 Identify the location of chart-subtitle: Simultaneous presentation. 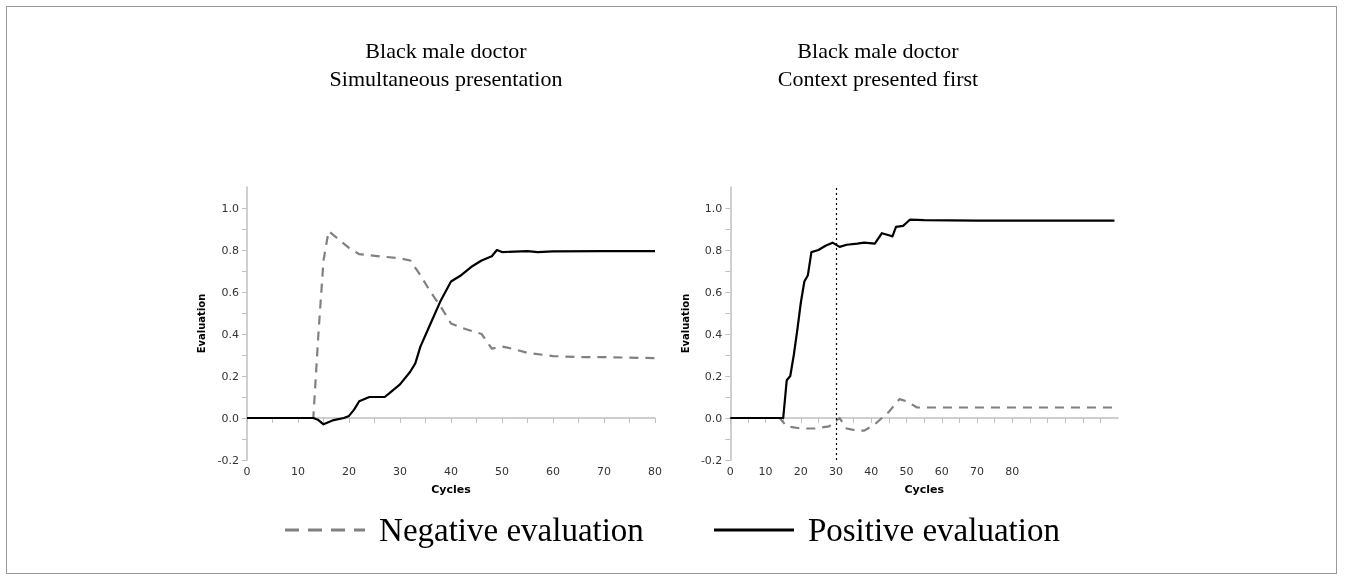
(446, 78).